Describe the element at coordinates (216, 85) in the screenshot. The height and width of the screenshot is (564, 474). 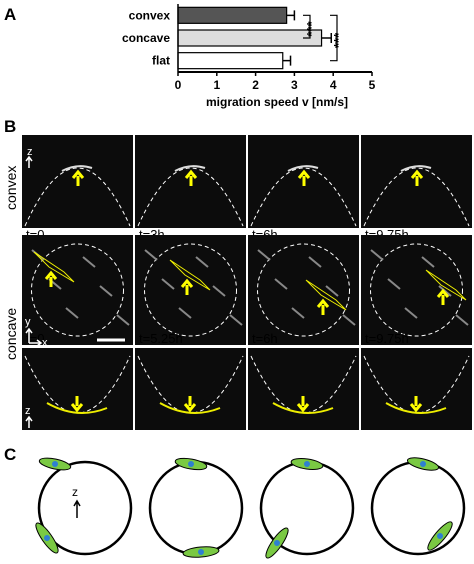
I see `x-tick-label: 1` at that location.